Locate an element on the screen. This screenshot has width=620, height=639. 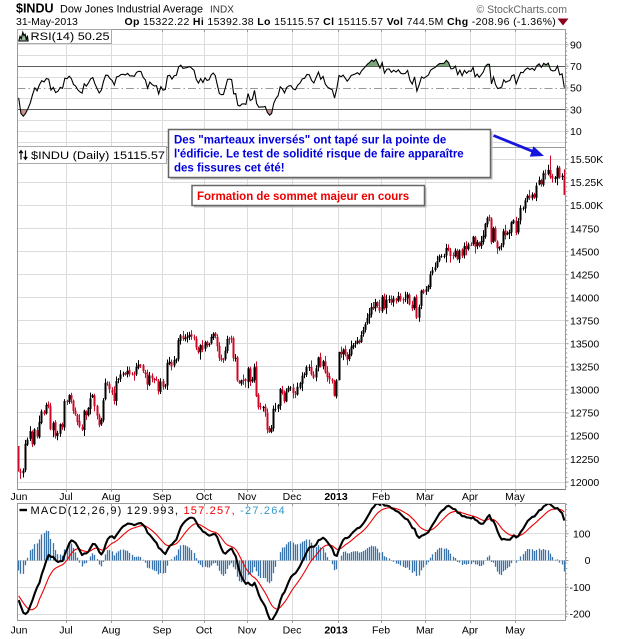
svg-text: 0 is located at coordinates (588, 561).